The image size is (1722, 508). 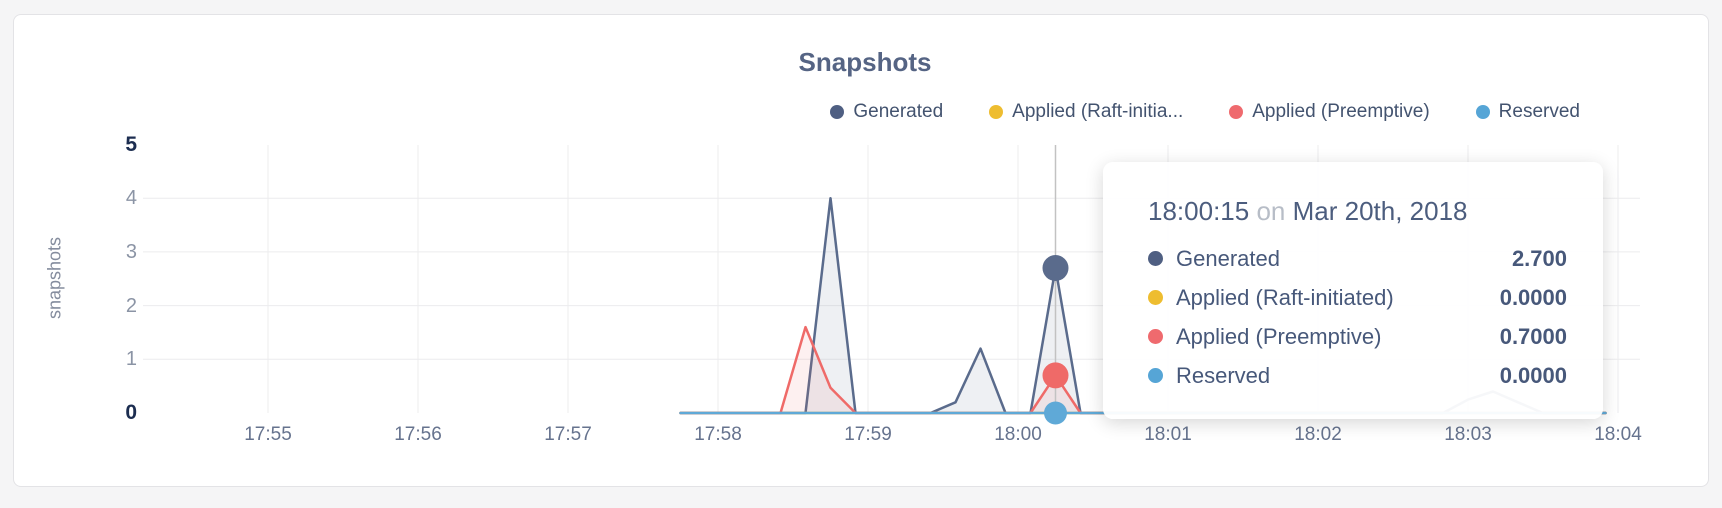 What do you see at coordinates (131, 198) in the screenshot?
I see `y-tick-4: 4` at bounding box center [131, 198].